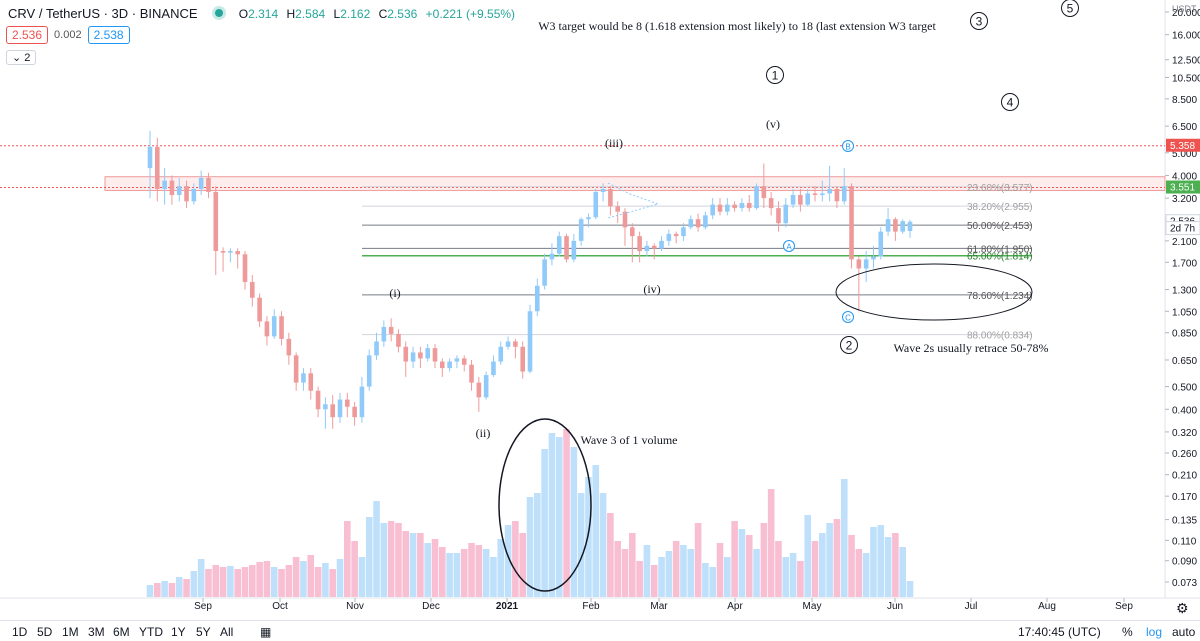 This screenshot has height=641, width=1200. What do you see at coordinates (628, 440) in the screenshot?
I see `annotation-text: Wave 3 of 1 volume` at bounding box center [628, 440].